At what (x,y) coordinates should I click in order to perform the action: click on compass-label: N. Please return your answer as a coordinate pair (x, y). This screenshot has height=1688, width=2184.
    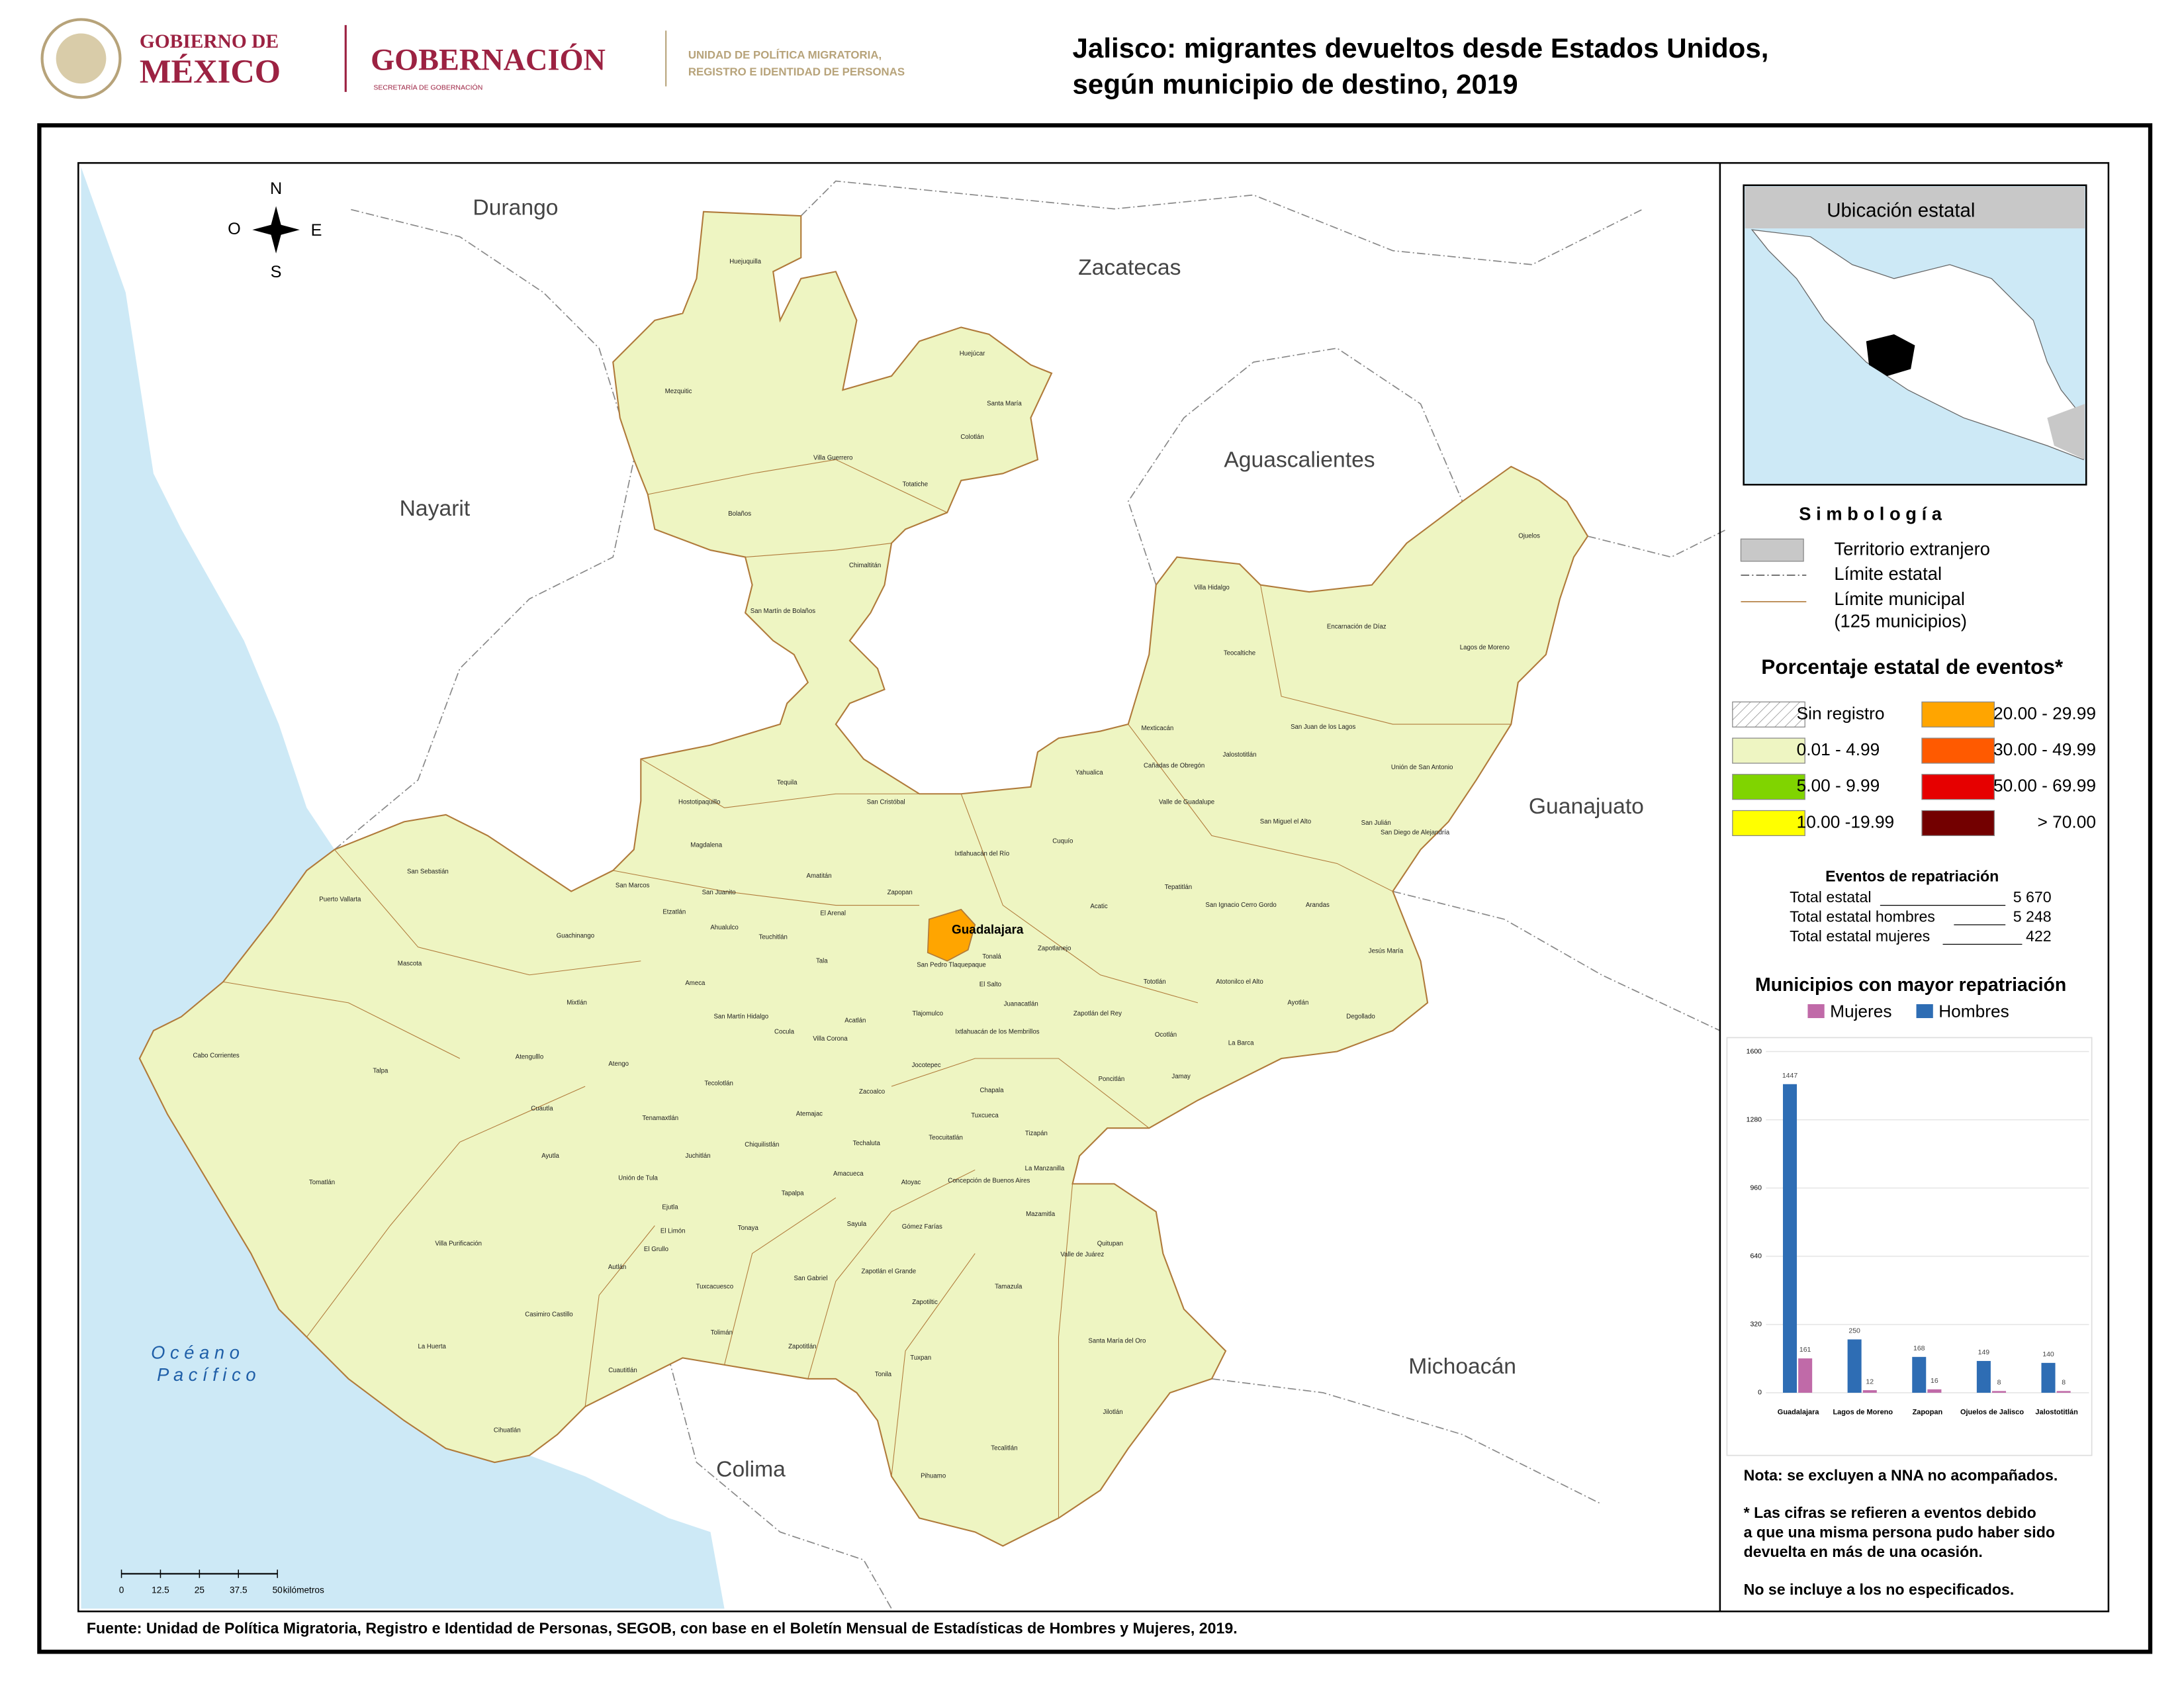
    Looking at the image, I should click on (276, 188).